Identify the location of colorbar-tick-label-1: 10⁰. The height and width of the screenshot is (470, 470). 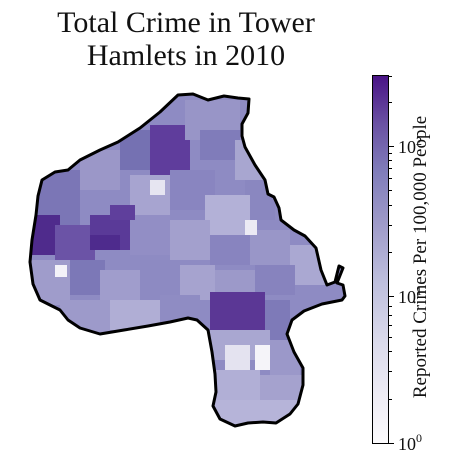
(410, 442).